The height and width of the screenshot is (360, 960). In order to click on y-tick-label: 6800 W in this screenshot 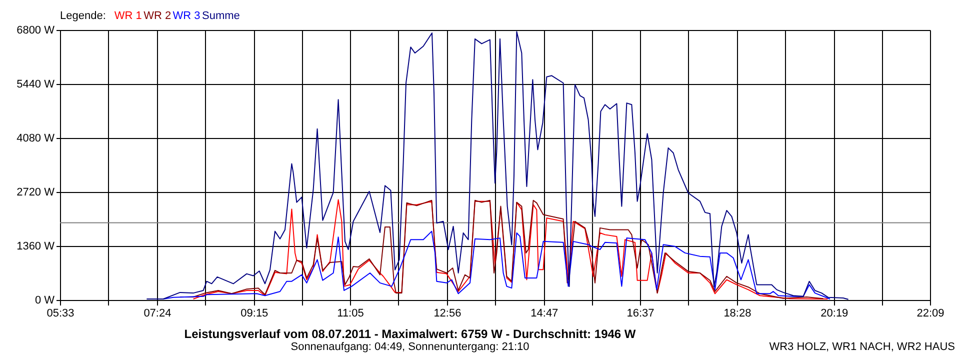, I will do `click(36, 30)`.